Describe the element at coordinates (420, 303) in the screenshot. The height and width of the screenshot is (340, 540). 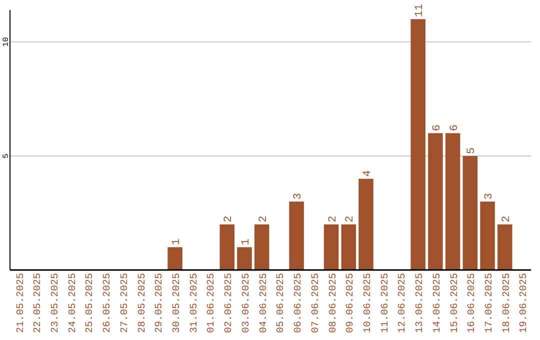
I see `x-tick-label: 13.06.2025` at that location.